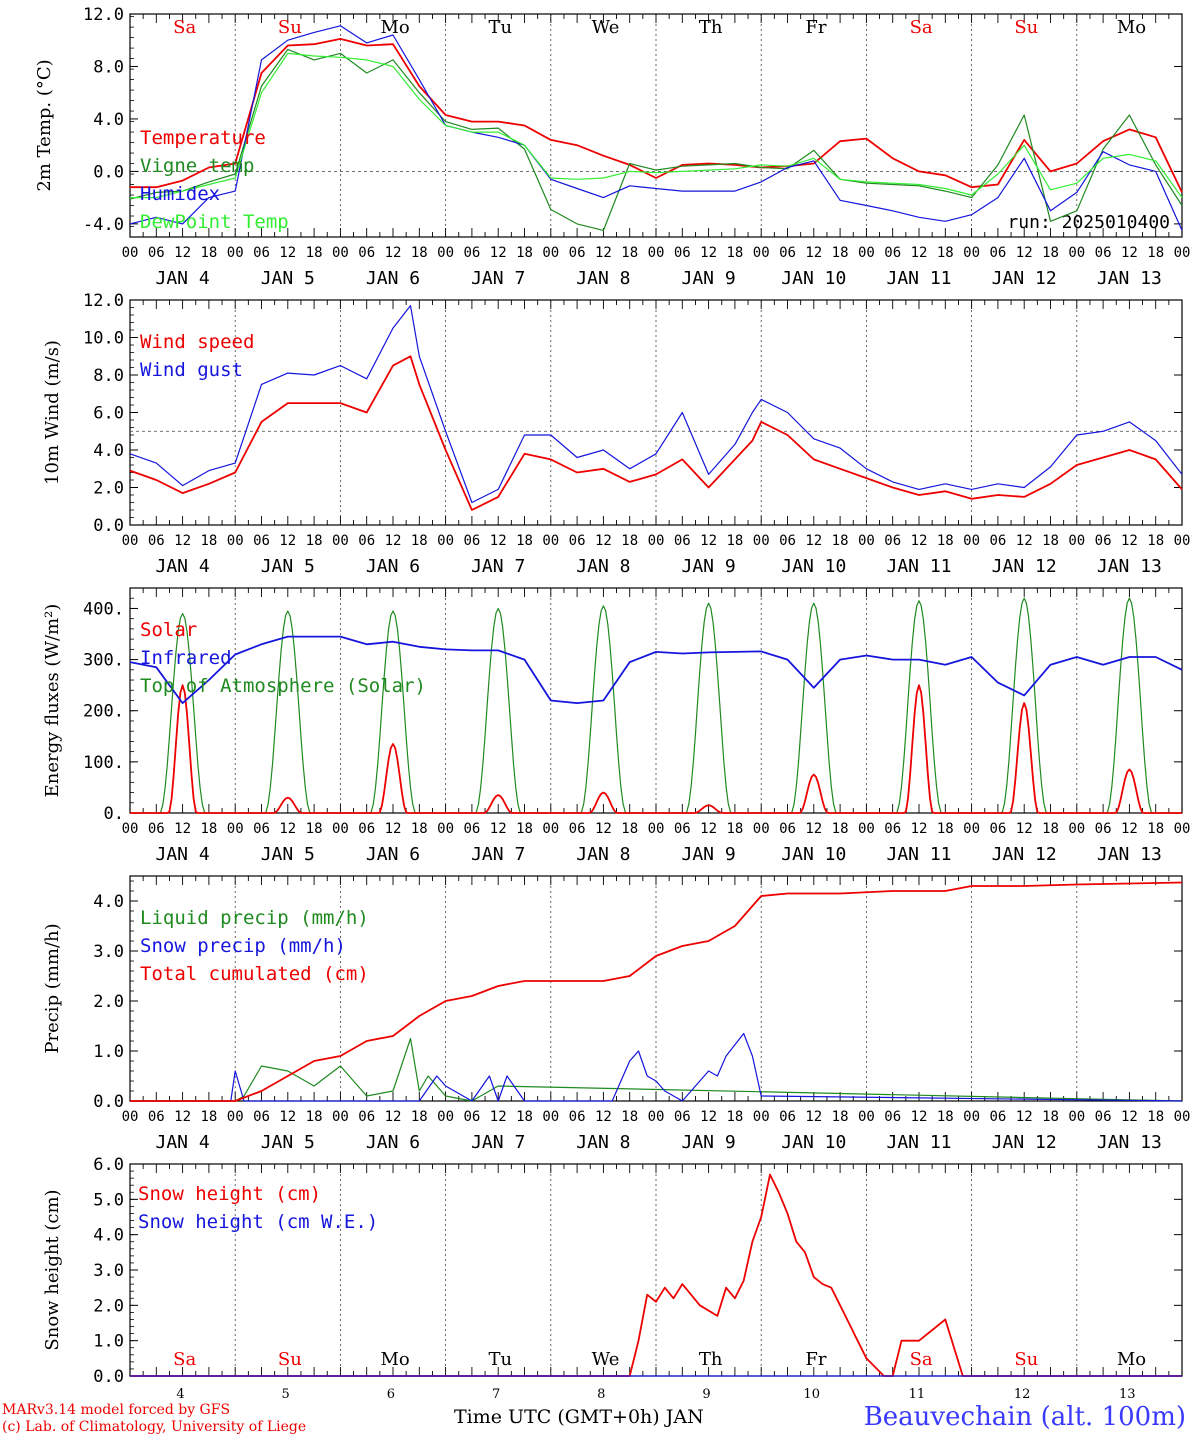 Image resolution: width=1194 pixels, height=1440 pixels. What do you see at coordinates (108, 172) in the screenshot?
I see `y-tick-label: 0.0` at bounding box center [108, 172].